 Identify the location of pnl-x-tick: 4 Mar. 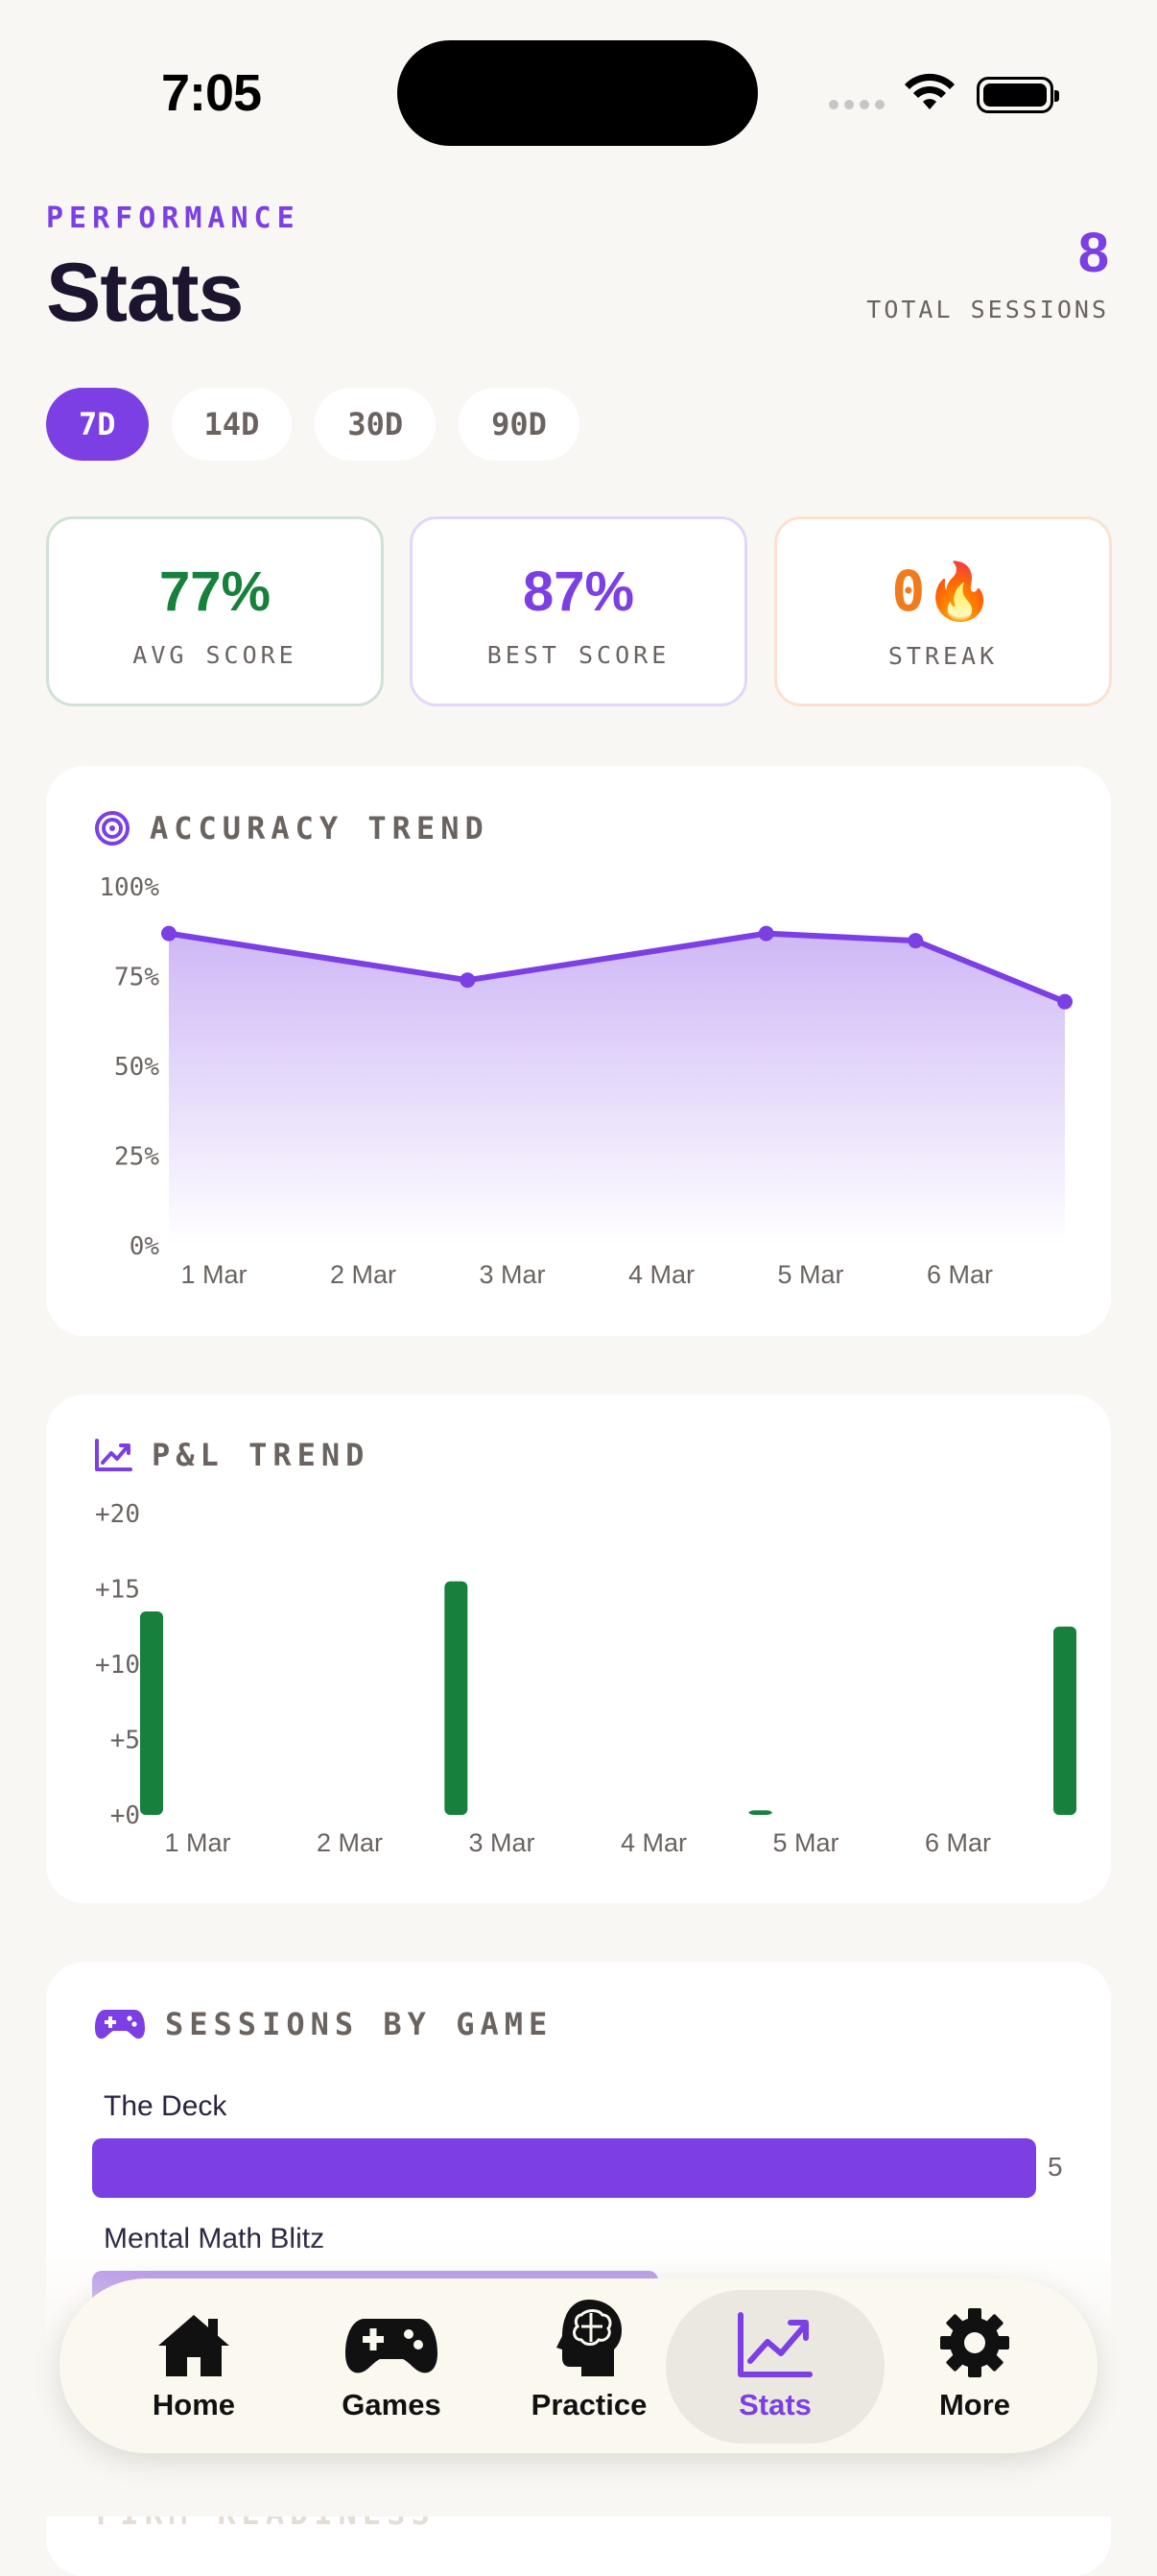
(654, 1842).